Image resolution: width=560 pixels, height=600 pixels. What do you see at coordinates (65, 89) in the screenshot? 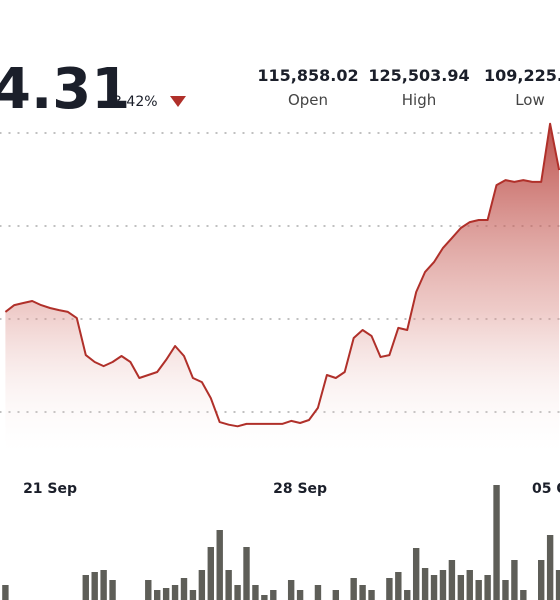
I see `price: 4.31` at bounding box center [65, 89].